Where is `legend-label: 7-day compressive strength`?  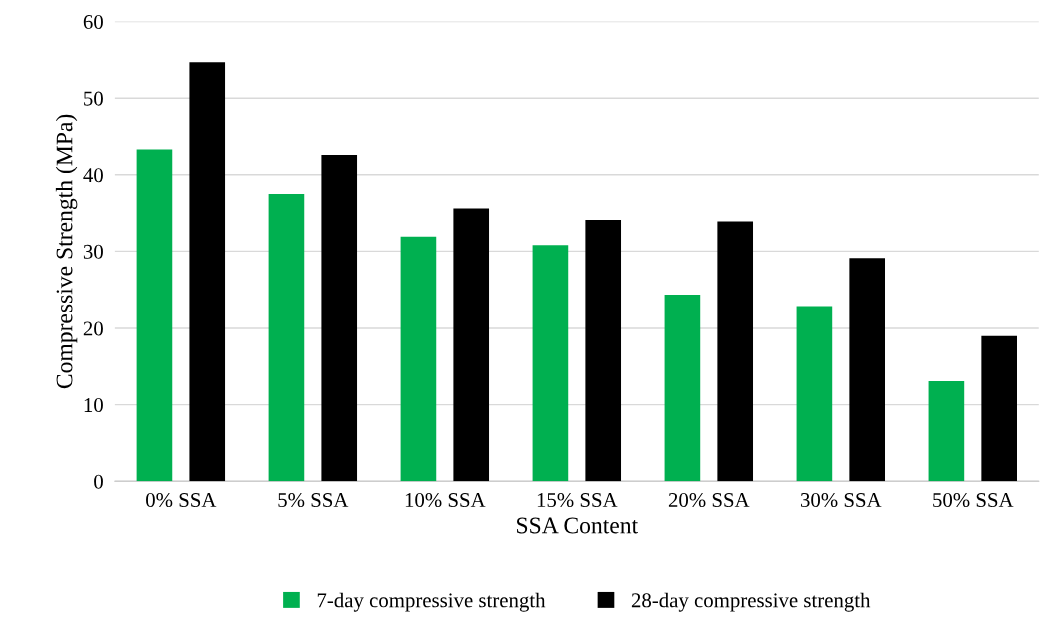
legend-label: 7-day compressive strength is located at coordinates (431, 602).